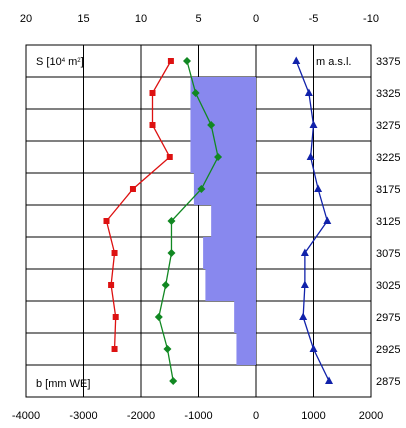  What do you see at coordinates (83, 19) in the screenshot?
I see `top-tick-label: 15` at bounding box center [83, 19].